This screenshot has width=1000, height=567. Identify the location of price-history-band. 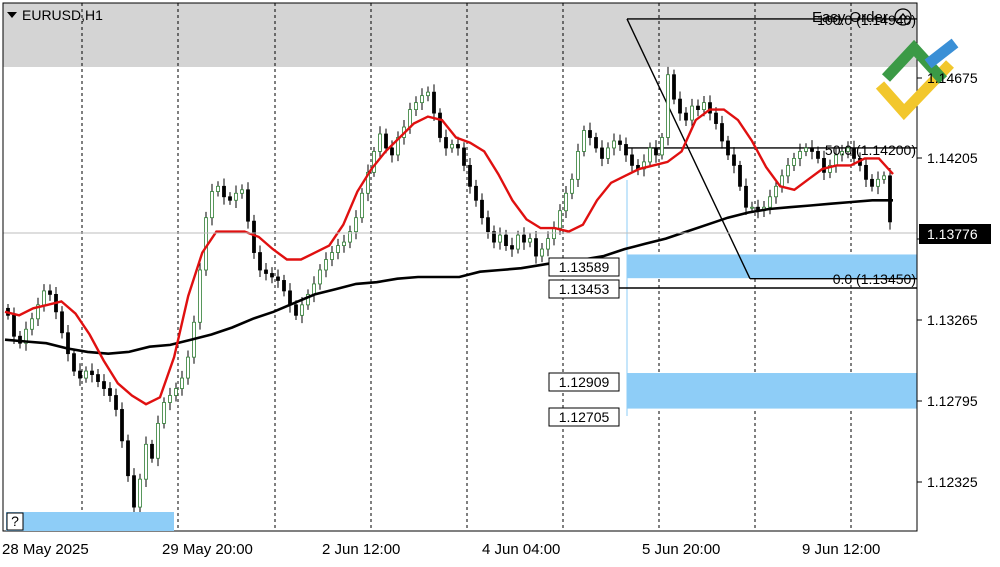
(460, 35).